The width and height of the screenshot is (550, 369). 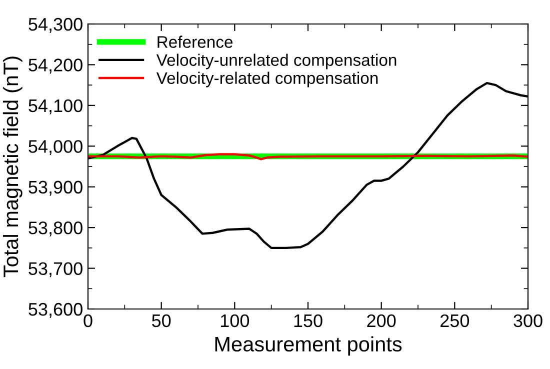 I want to click on x-tick-label: 100, so click(x=235, y=321).